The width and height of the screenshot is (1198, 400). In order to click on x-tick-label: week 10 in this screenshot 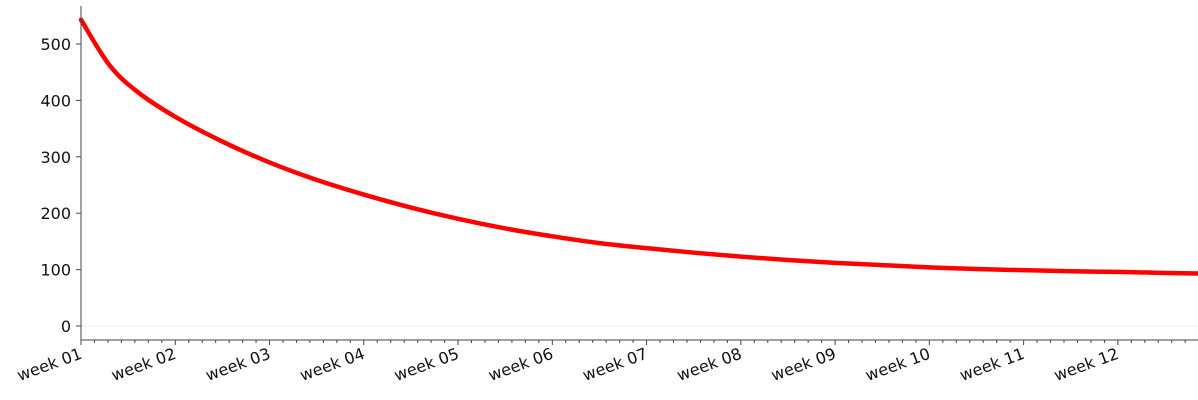, I will do `click(898, 364)`.